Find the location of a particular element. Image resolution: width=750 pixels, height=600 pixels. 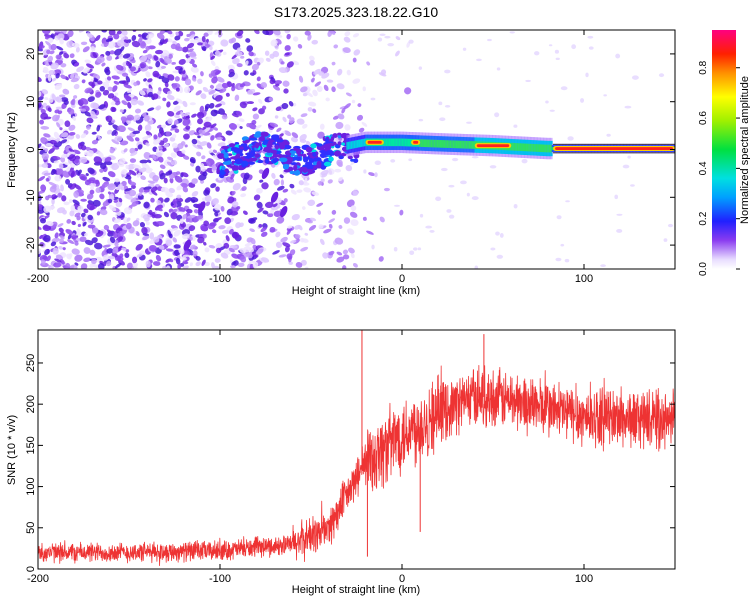

colorbar-ticks: 0.0 0.2 0.4 0.6 0.8 is located at coordinates (719, 168).